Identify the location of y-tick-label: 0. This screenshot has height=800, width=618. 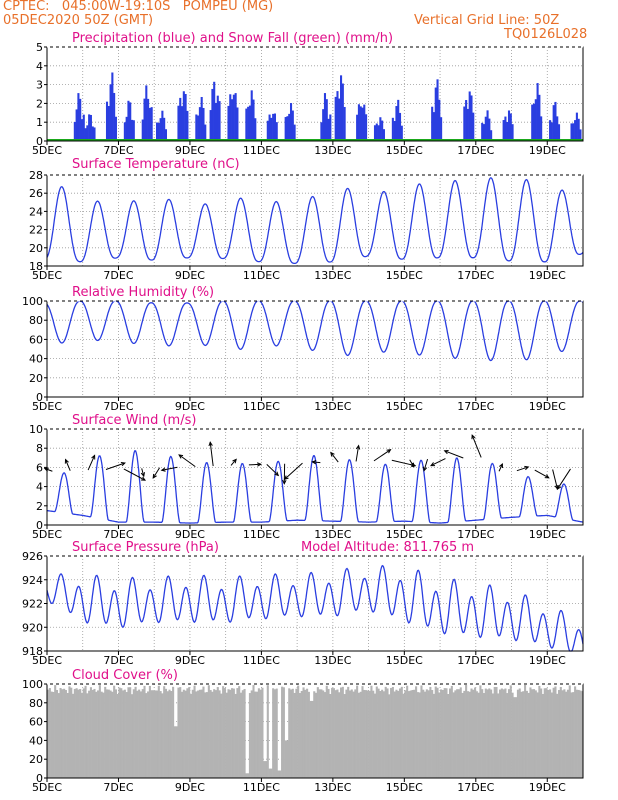
(39, 141).